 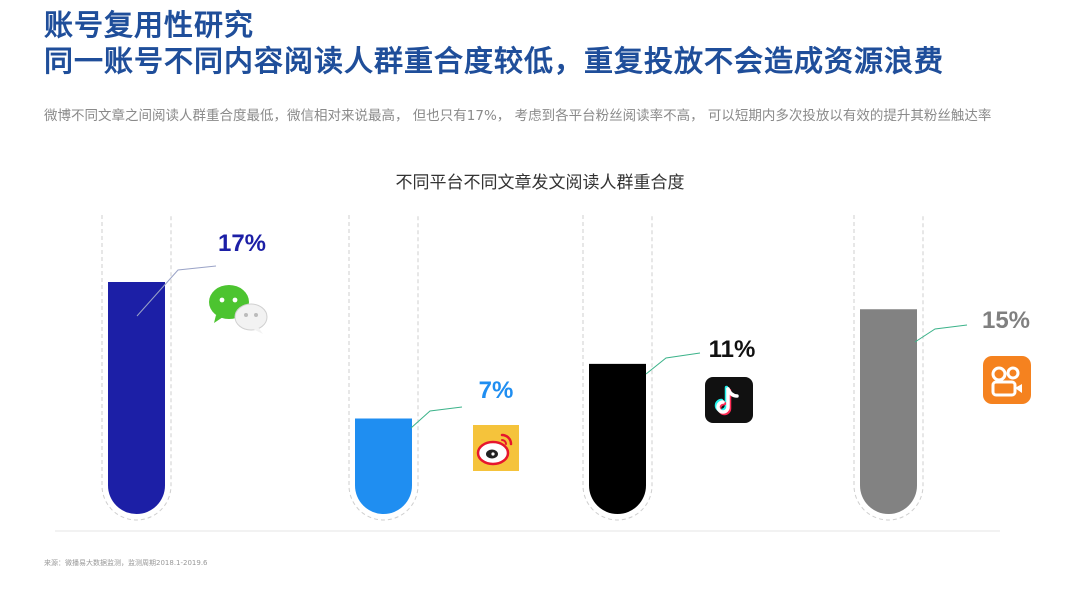 I want to click on data-label-1: 17%, so click(x=242, y=243).